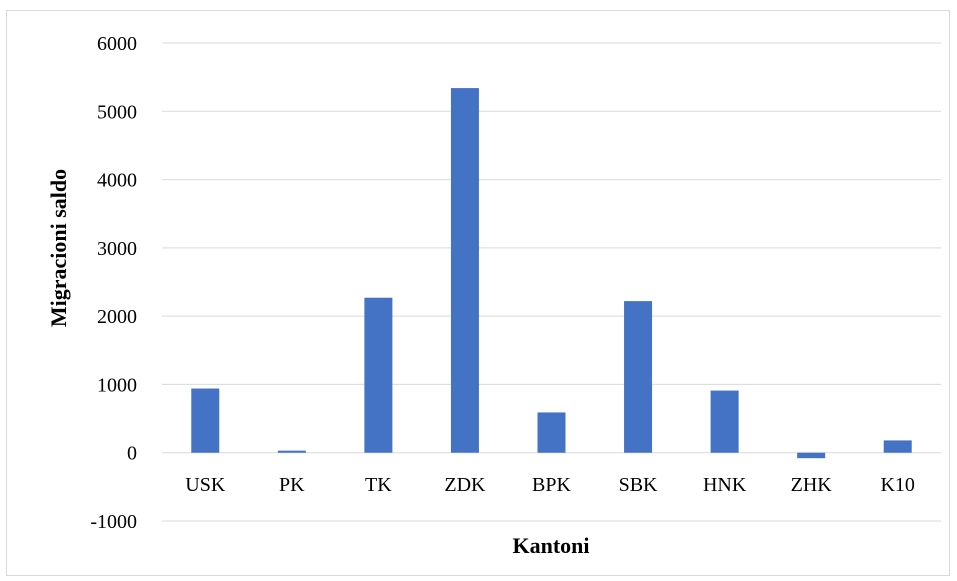 The height and width of the screenshot is (581, 957). What do you see at coordinates (812, 485) in the screenshot?
I see `category-label: ZHK` at bounding box center [812, 485].